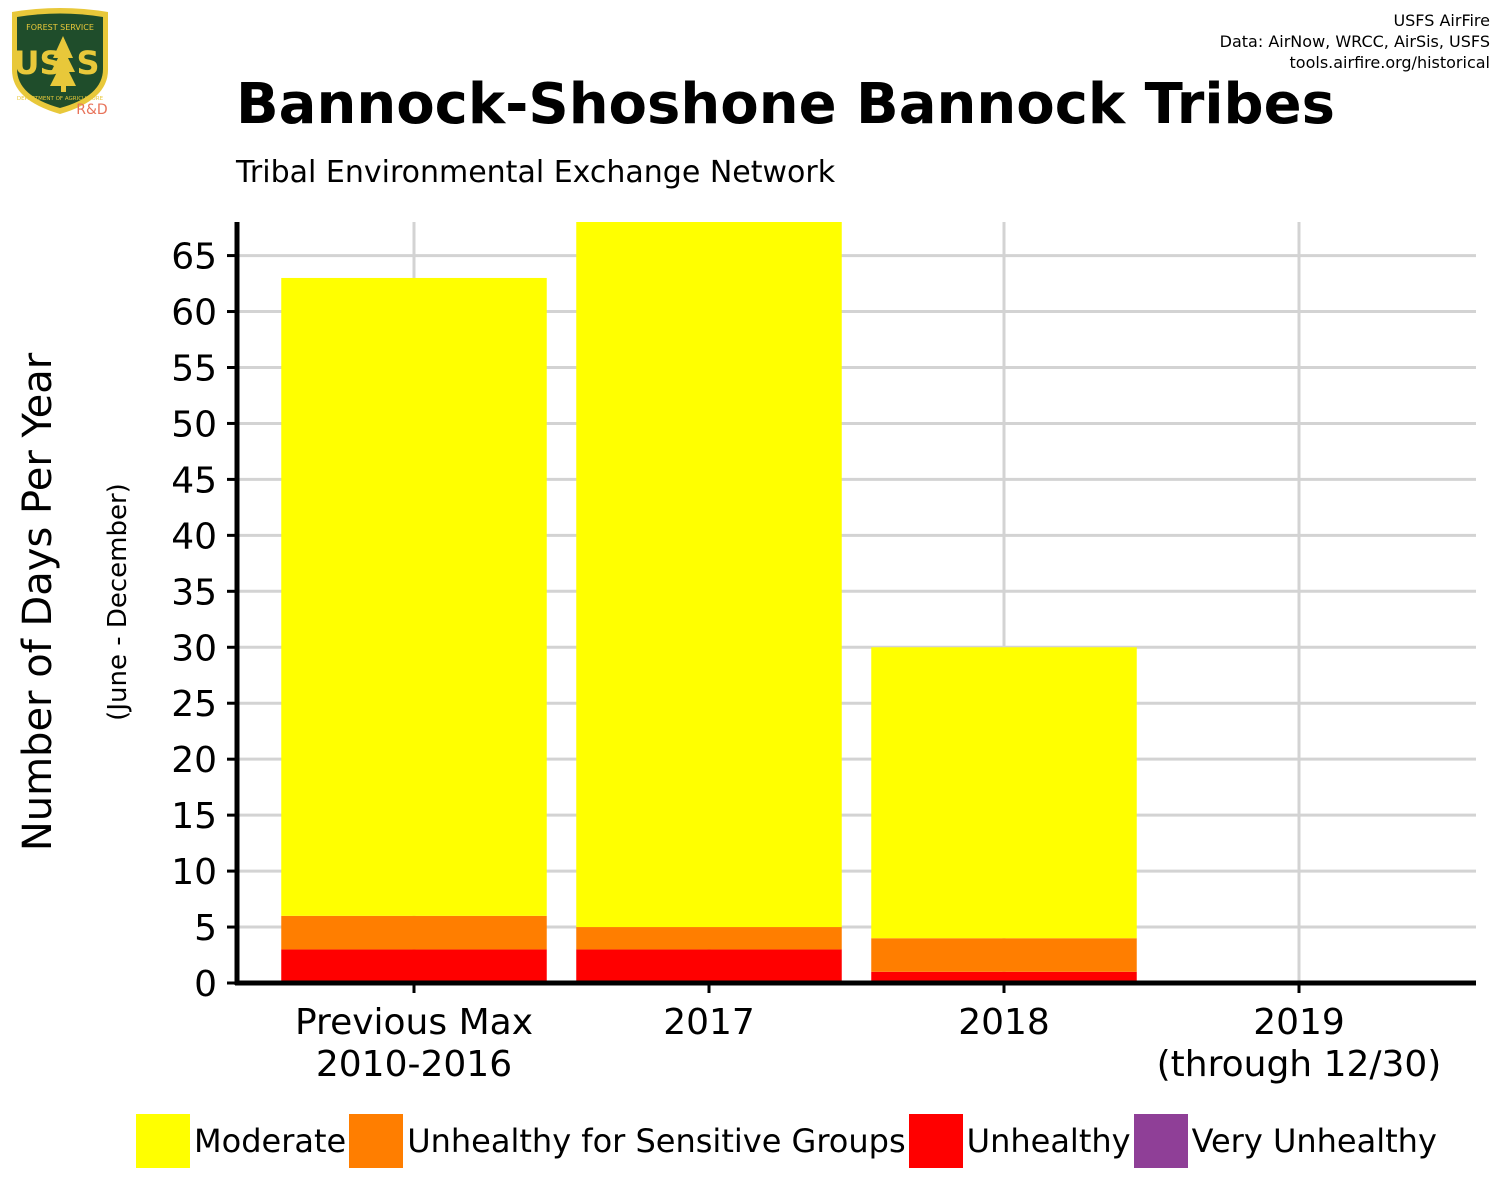 This screenshot has width=1500, height=1200. I want to click on x-tick-label: Previous Max 2010-2016, so click(414, 1043).